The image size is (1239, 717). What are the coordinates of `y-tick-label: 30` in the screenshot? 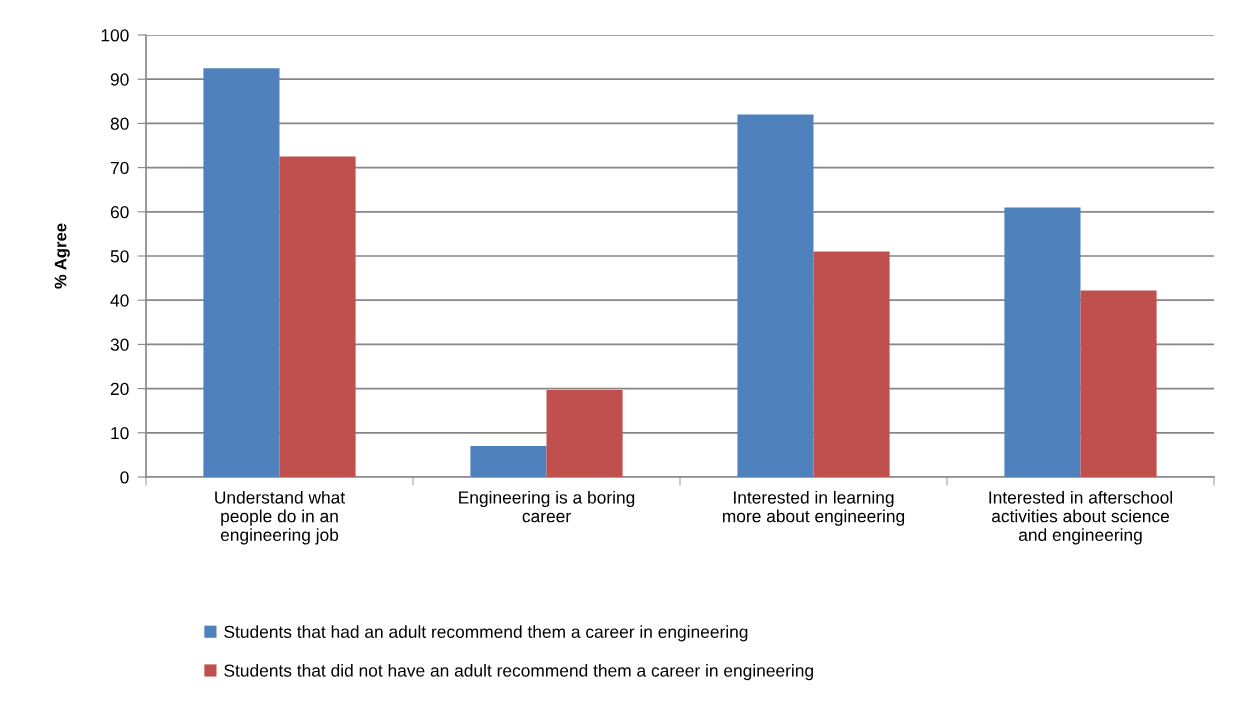 It's located at (119, 344).